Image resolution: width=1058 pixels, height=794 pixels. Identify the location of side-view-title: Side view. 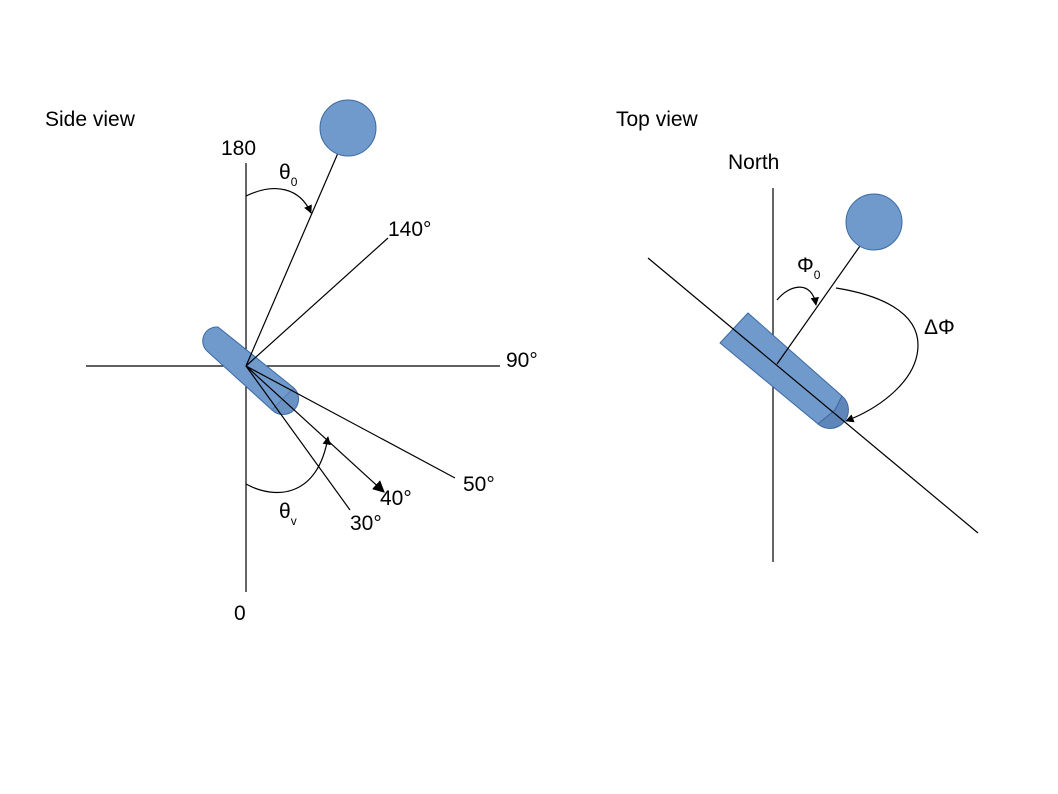
(90, 119).